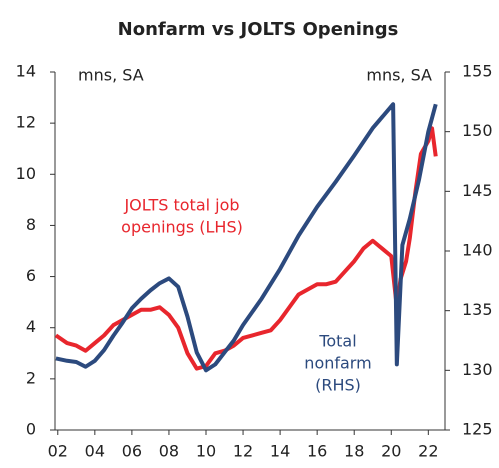 This screenshot has height=468, width=499. I want to click on x-tick-label: 16, so click(317, 451).